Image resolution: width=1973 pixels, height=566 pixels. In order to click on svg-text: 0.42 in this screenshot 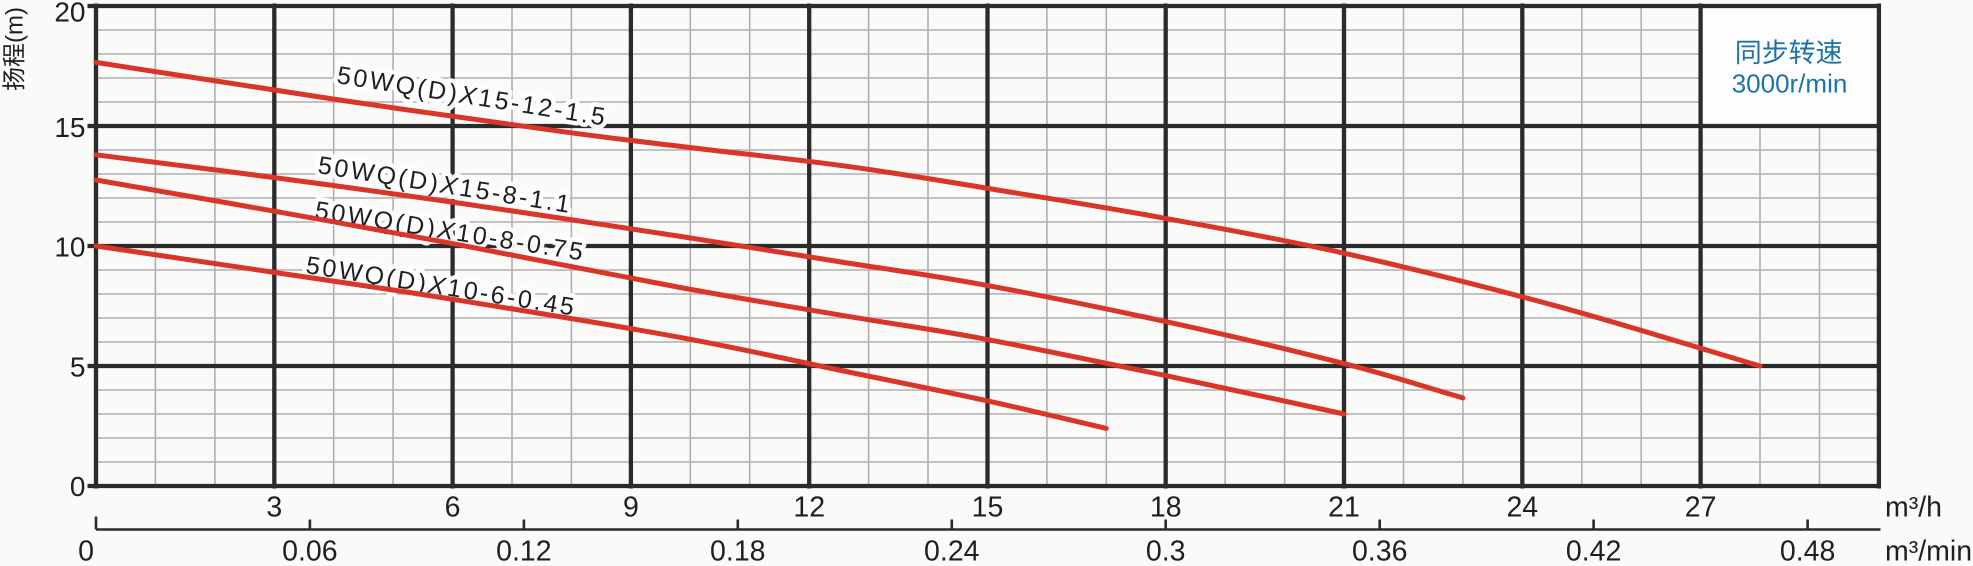, I will do `click(1593, 551)`.